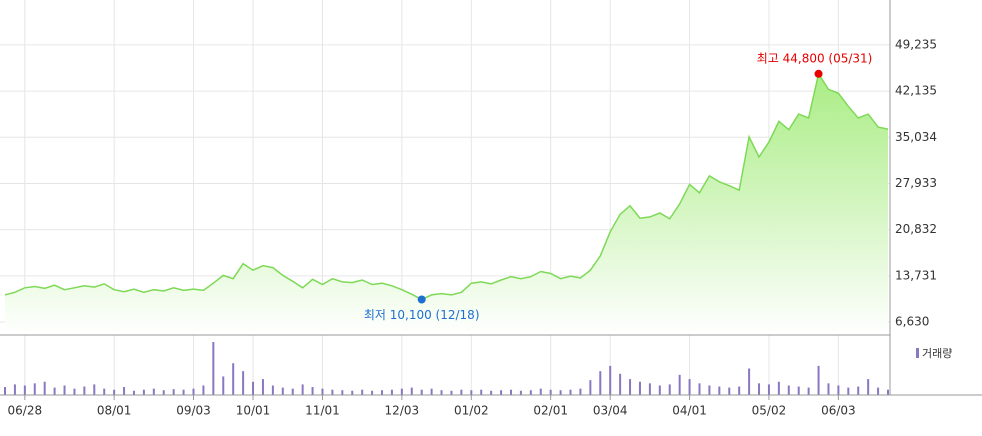 The image size is (982, 436). I want to click on legend-swatch, so click(917, 353).